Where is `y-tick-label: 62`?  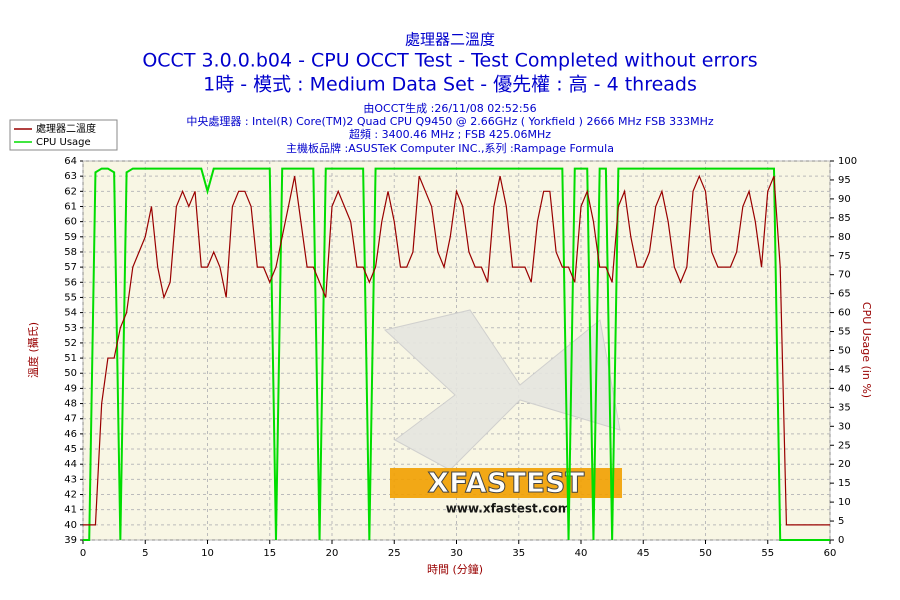
y-tick-label: 62 is located at coordinates (70, 191).